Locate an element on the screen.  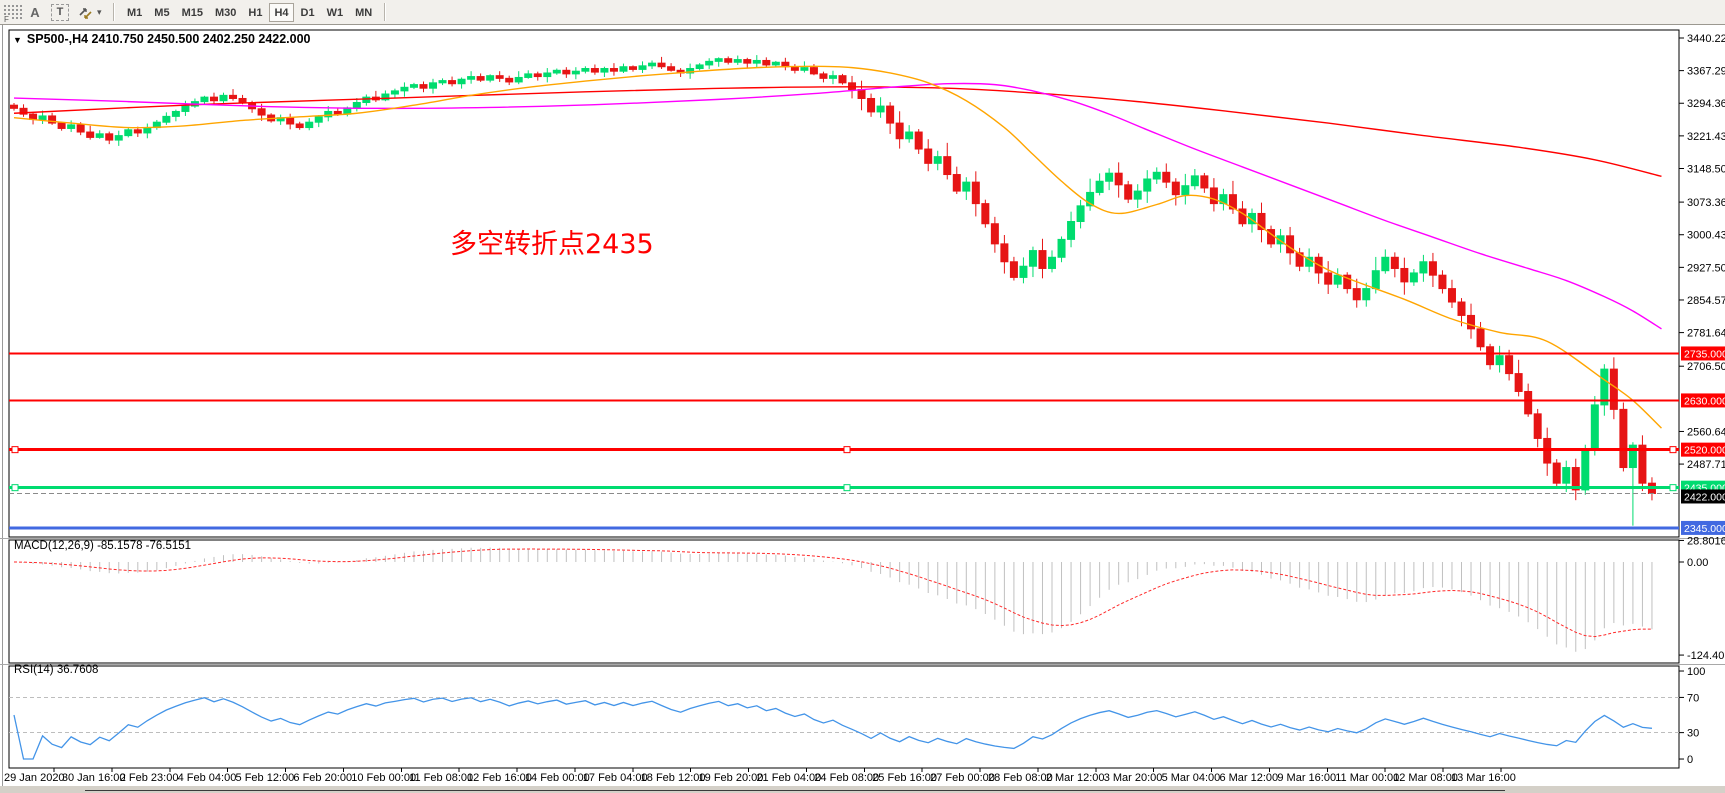
svg-text: 0 is located at coordinates (1690, 760).